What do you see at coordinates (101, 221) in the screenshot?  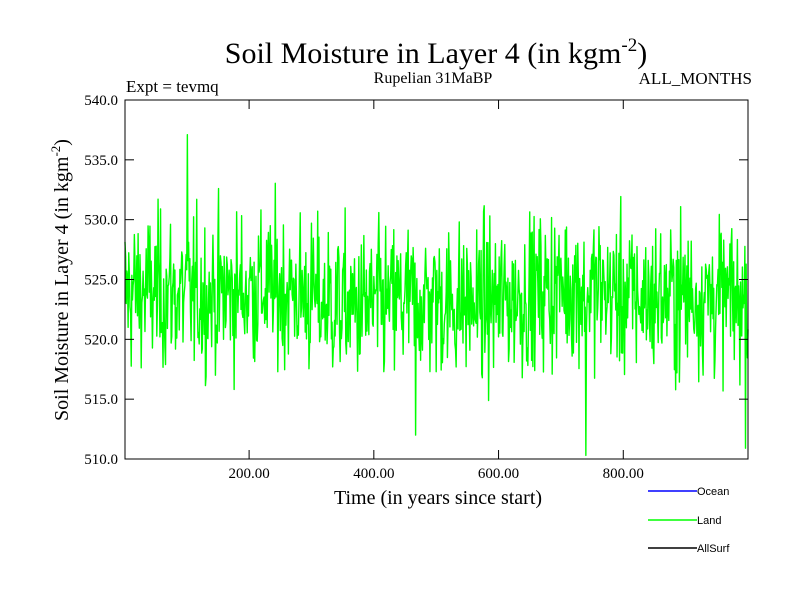 I see `y-tick-label: 530.0` at bounding box center [101, 221].